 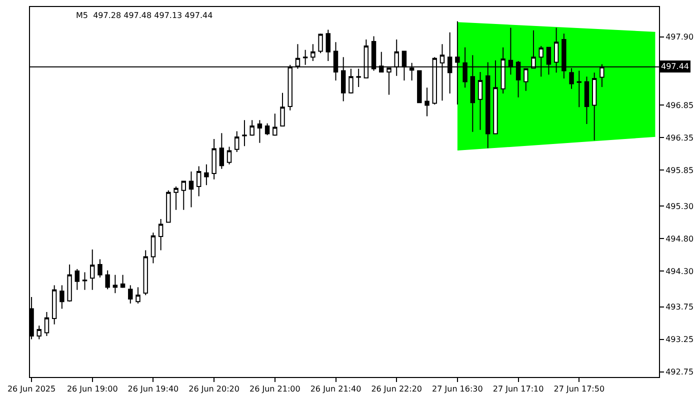 I want to click on text: M5 497.28 497.48 497.13 497.44, so click(x=144, y=15).